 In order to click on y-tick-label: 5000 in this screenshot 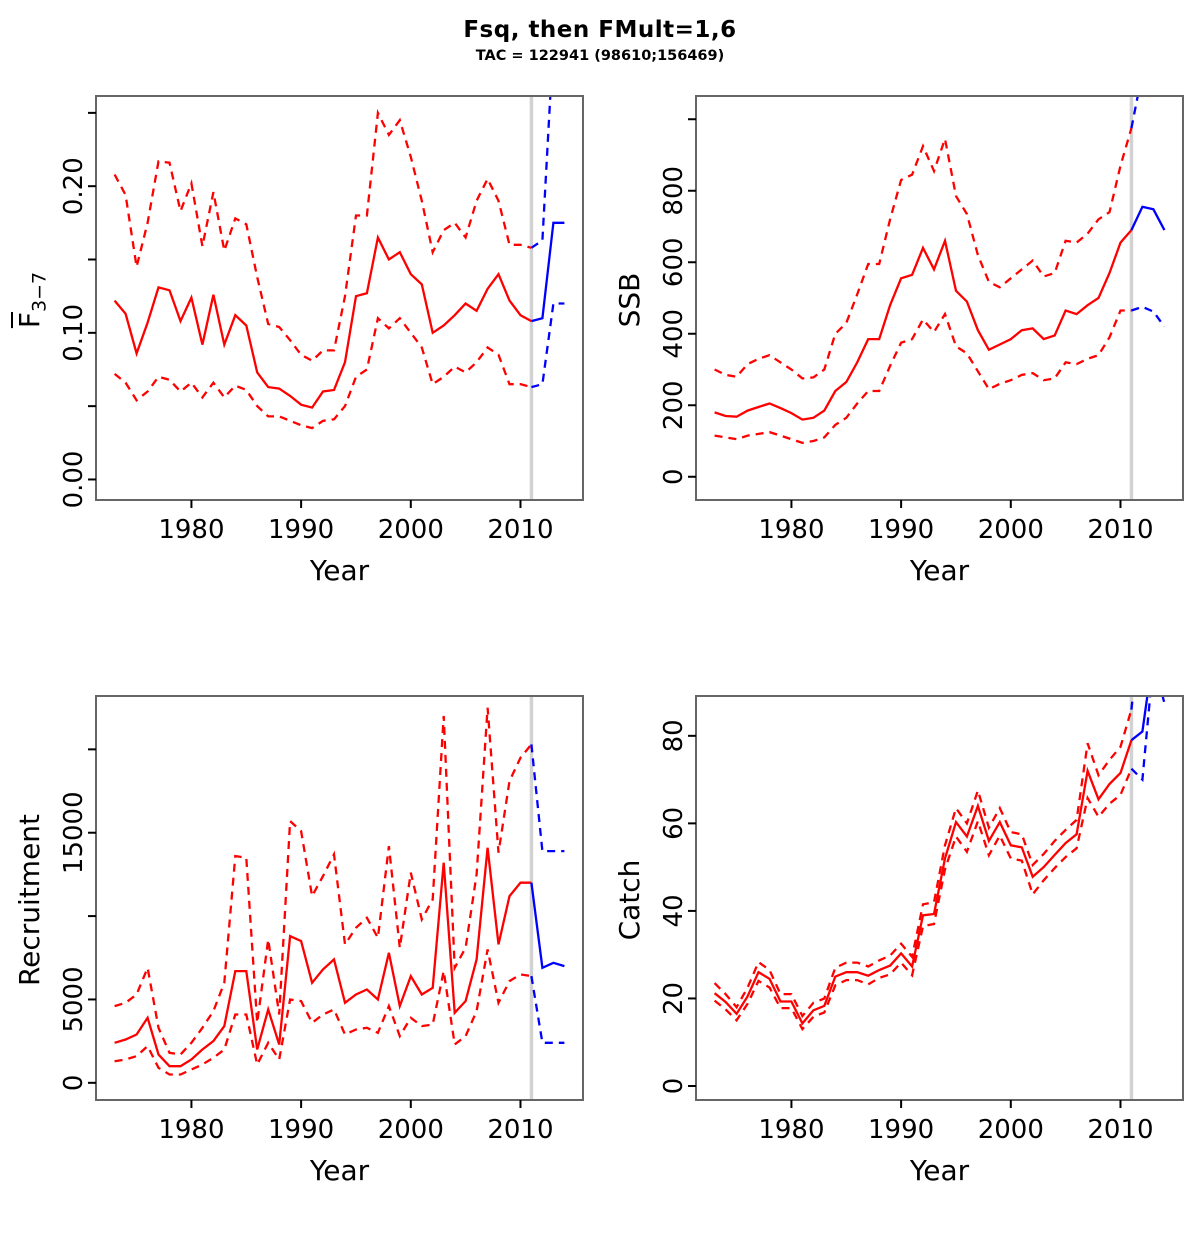, I will do `click(74, 999)`.